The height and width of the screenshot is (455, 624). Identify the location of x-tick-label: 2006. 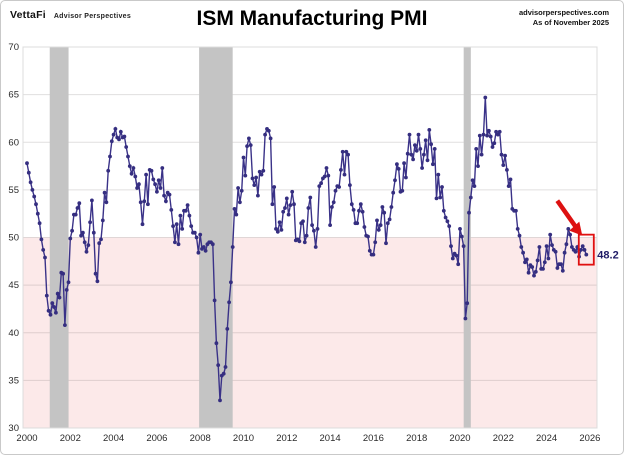
(156, 438).